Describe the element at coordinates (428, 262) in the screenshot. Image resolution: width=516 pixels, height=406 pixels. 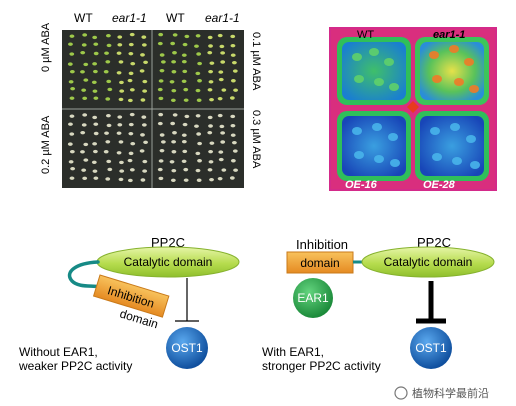
I see `catalytic-label-right: Catalytic domain` at that location.